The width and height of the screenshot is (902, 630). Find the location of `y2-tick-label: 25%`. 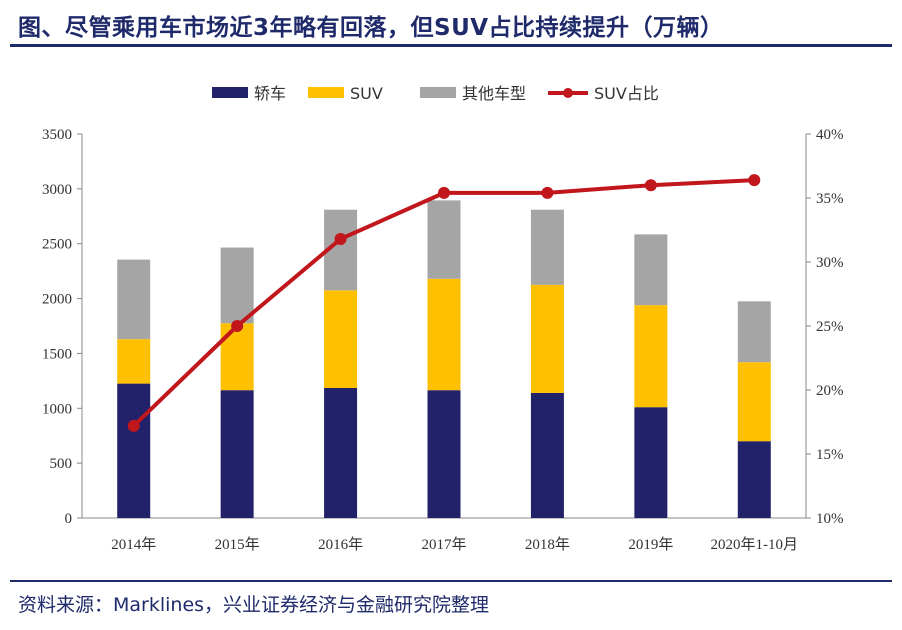

y2-tick-label: 25% is located at coordinates (830, 327).